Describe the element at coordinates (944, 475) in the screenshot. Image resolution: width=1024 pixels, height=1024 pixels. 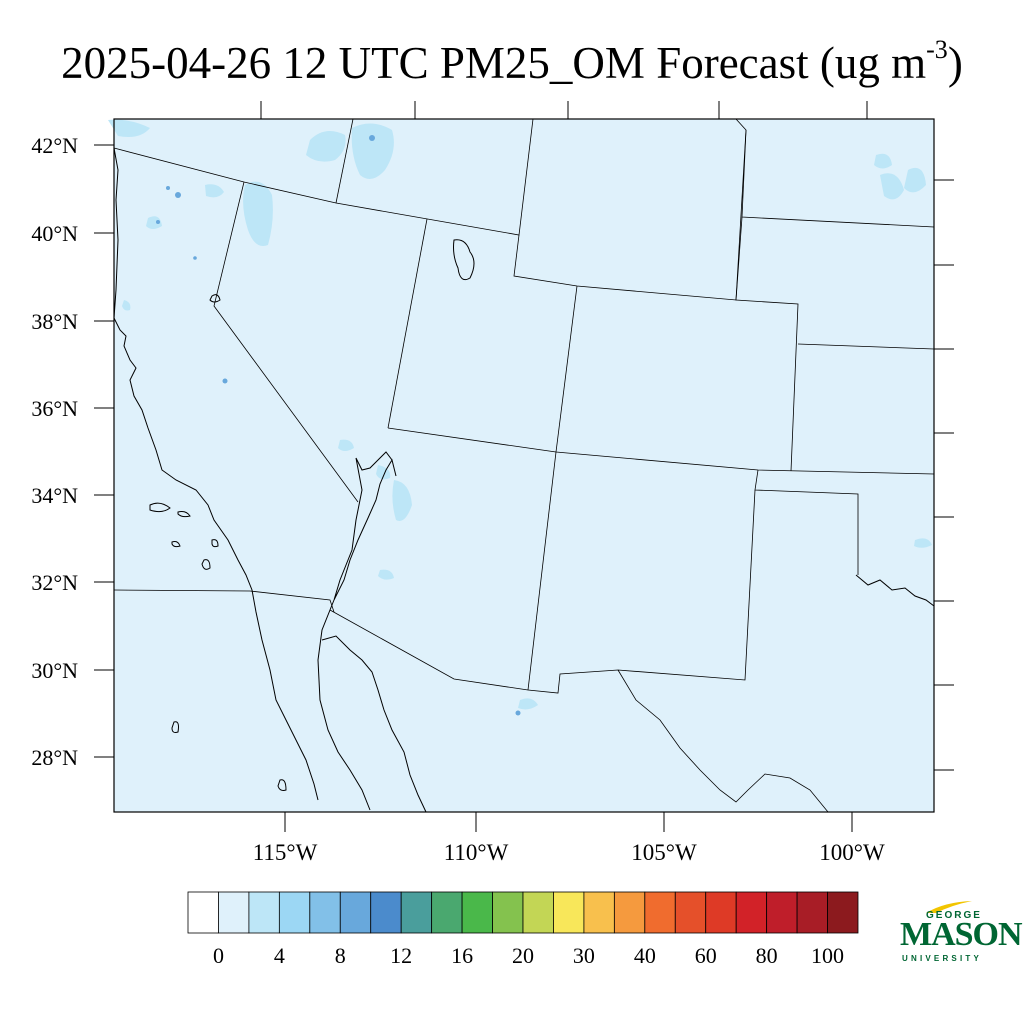
I see `right-ticks` at that location.